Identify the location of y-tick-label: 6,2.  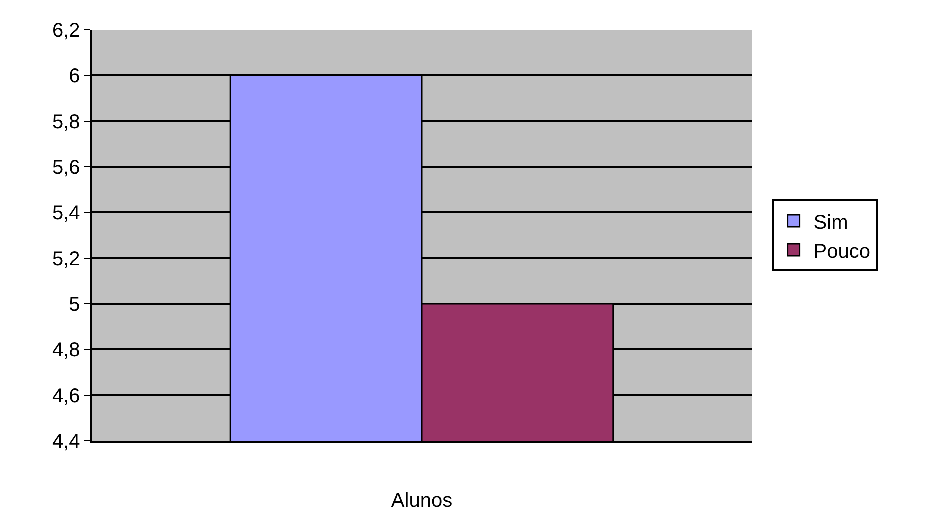
(66, 31).